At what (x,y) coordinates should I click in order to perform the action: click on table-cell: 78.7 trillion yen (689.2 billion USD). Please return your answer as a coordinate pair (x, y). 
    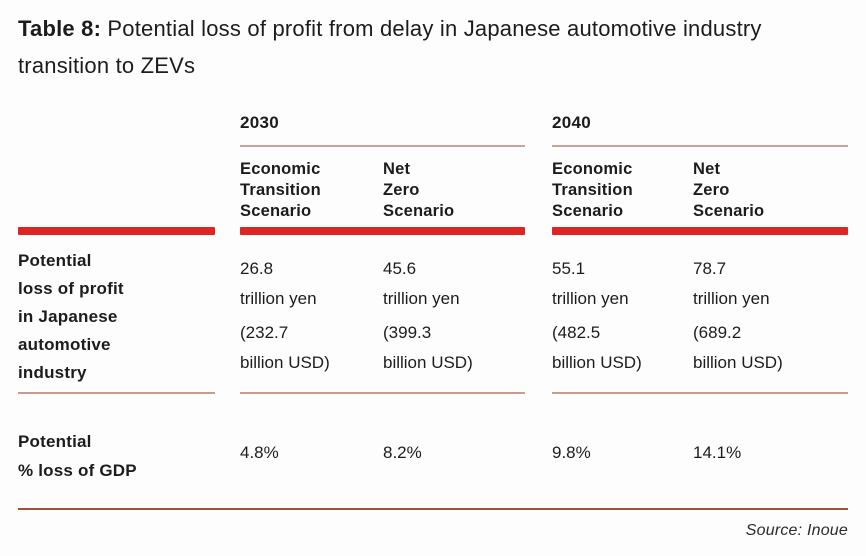
    Looking at the image, I should click on (763, 316).